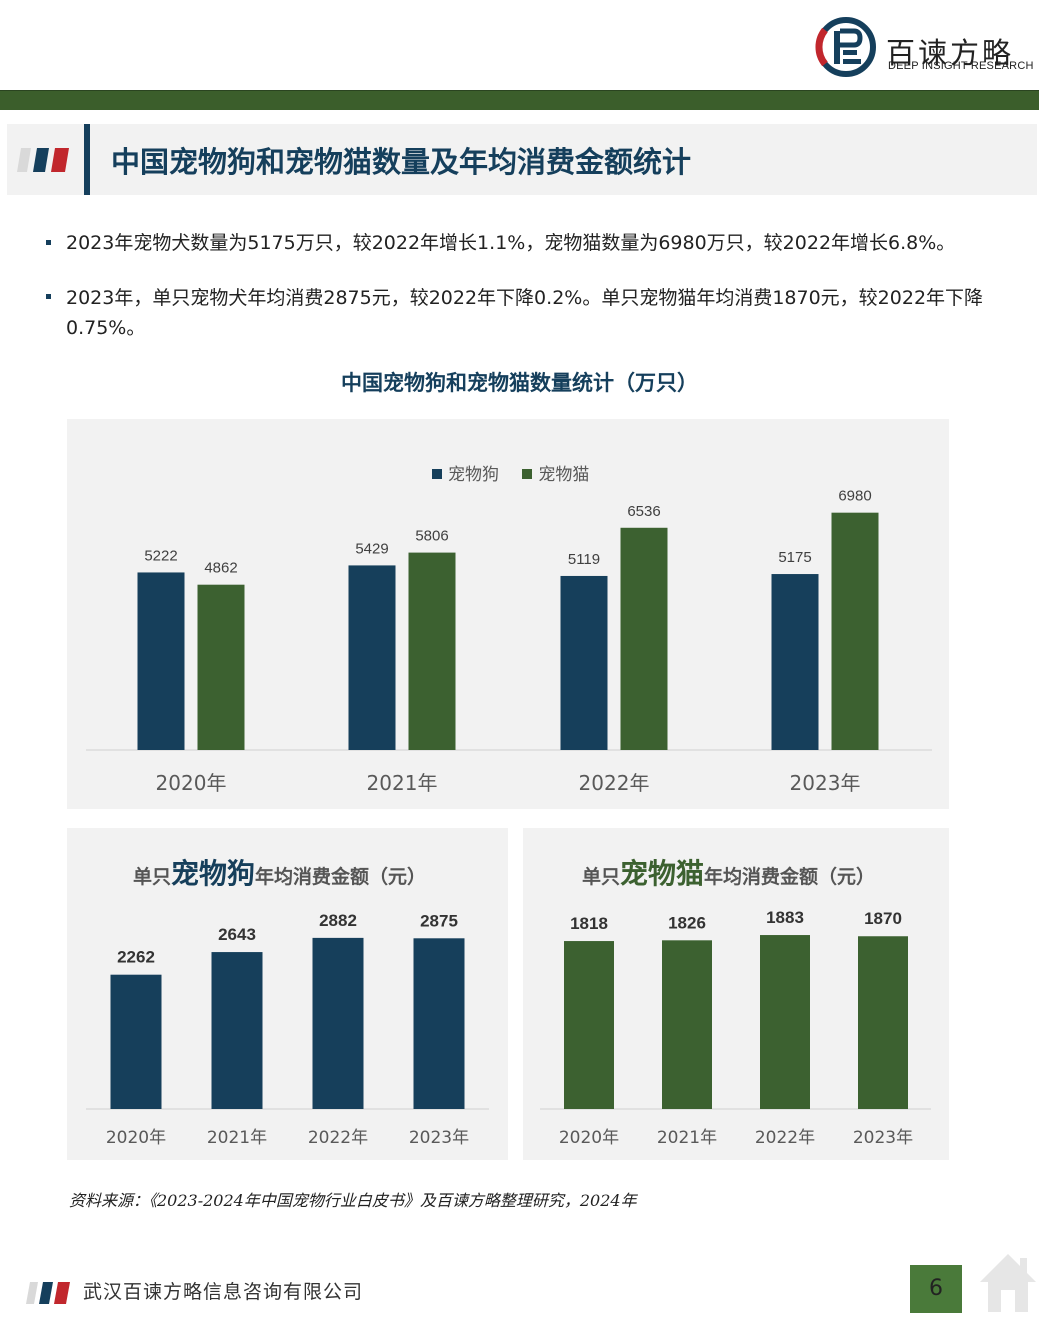  I want to click on legend-label-cat: 宠物猫, so click(564, 475).